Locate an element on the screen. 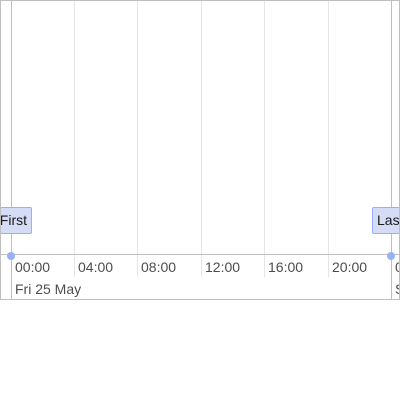  minor-label: 16:00 is located at coordinates (286, 267).